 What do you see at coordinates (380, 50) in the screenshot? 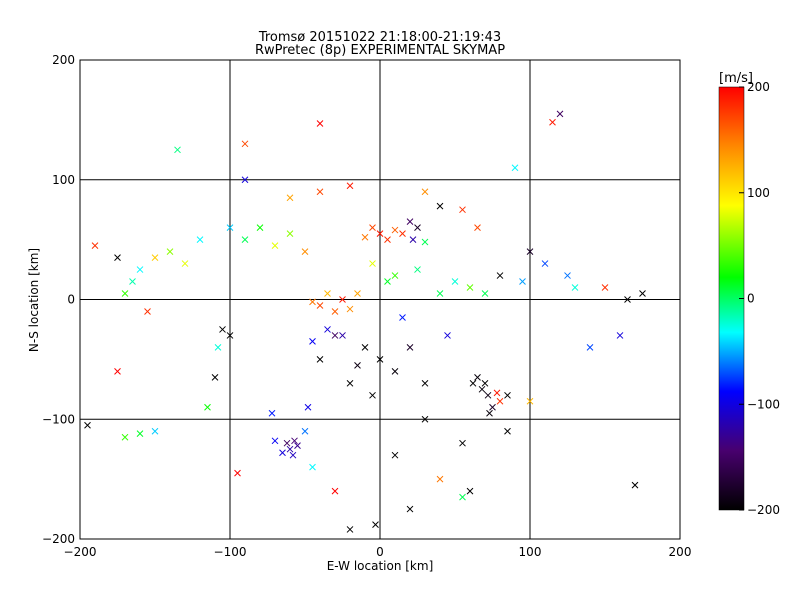
I see `chart-subtitle: RwPretec (8p) EXPERIMENTAL SKYMAP` at bounding box center [380, 50].